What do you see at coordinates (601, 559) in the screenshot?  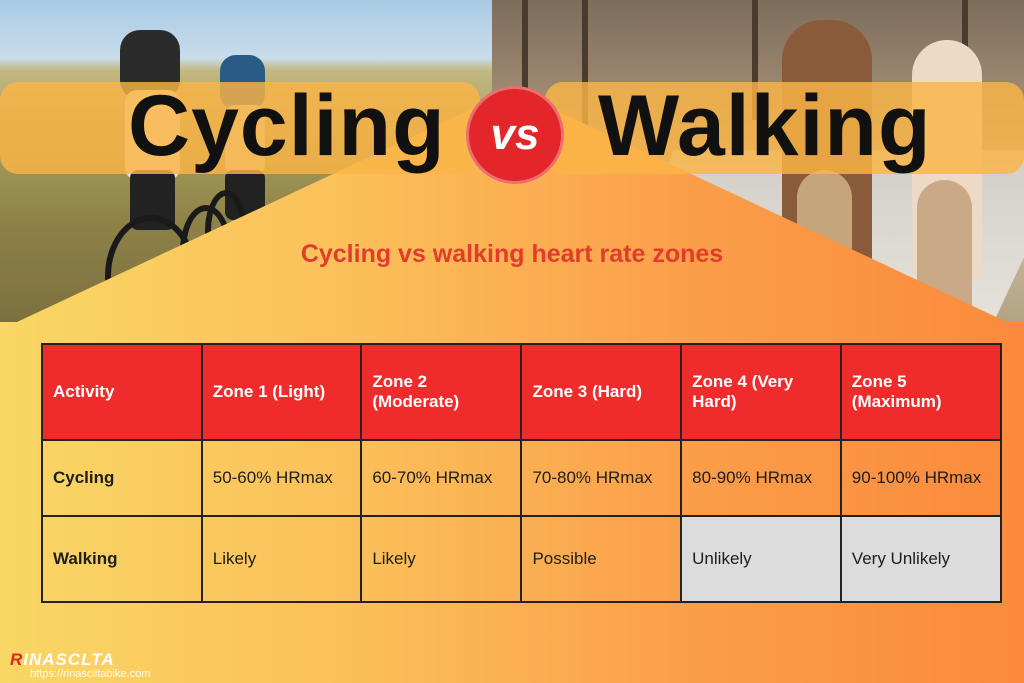 I see `table-cell: Possible` at bounding box center [601, 559].